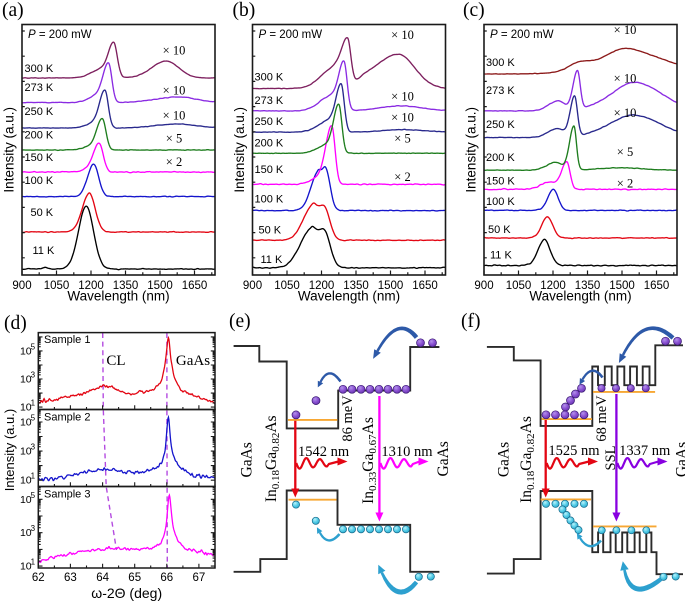 This screenshot has width=685, height=604. I want to click on svg-text: (f), so click(470, 321).